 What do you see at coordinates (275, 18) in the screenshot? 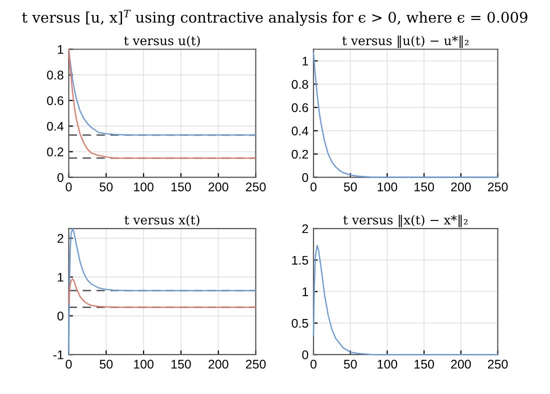
I see `text: t versus [u, x]$^{T}$ using contractive analysis for ϵ > 0, where ϵ = 0.009` at bounding box center [275, 18].